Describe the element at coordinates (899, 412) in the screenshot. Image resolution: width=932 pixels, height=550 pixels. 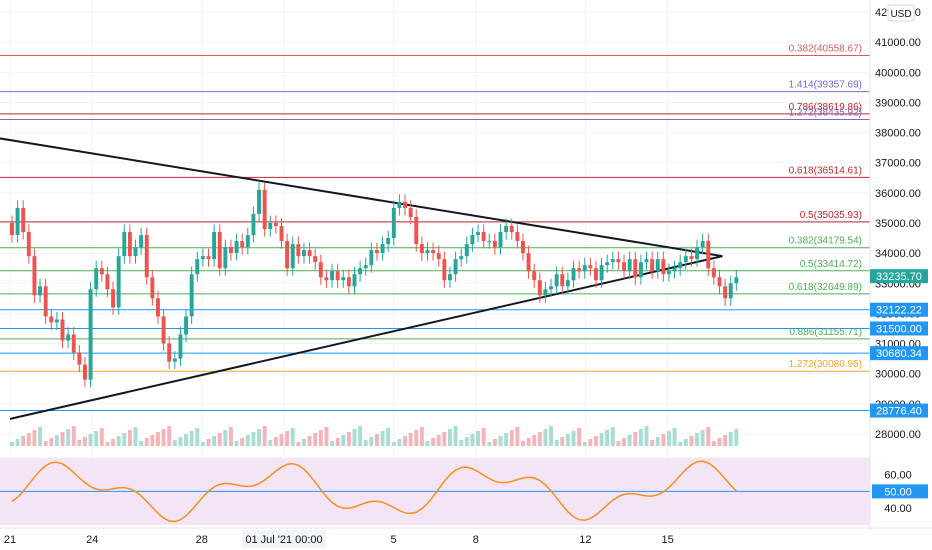
I see `price-marker-label: 28776.40` at that location.